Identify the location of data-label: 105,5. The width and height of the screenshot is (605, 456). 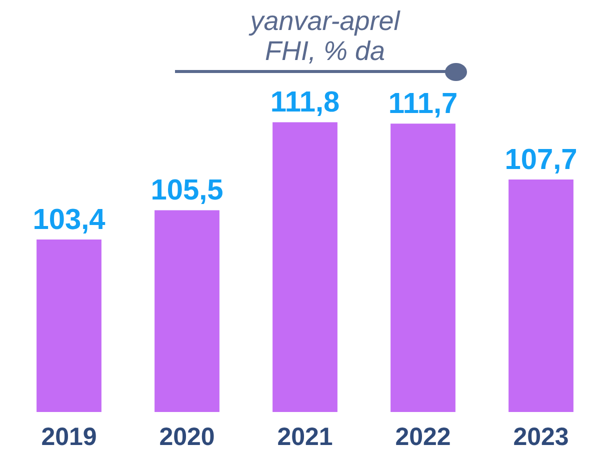
(187, 190).